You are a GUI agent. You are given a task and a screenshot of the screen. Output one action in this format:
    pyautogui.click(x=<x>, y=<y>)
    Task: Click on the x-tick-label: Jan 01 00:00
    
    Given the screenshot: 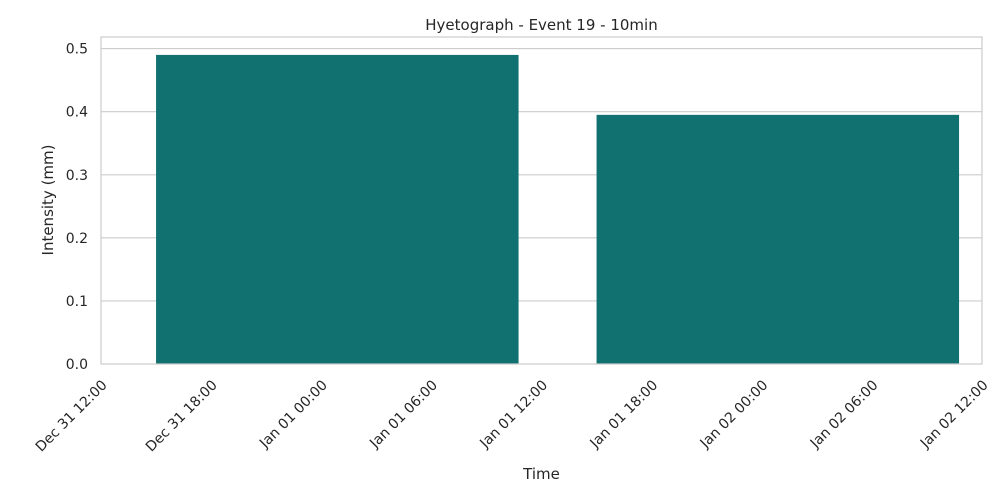 What is the action you would take?
    pyautogui.click(x=293, y=414)
    